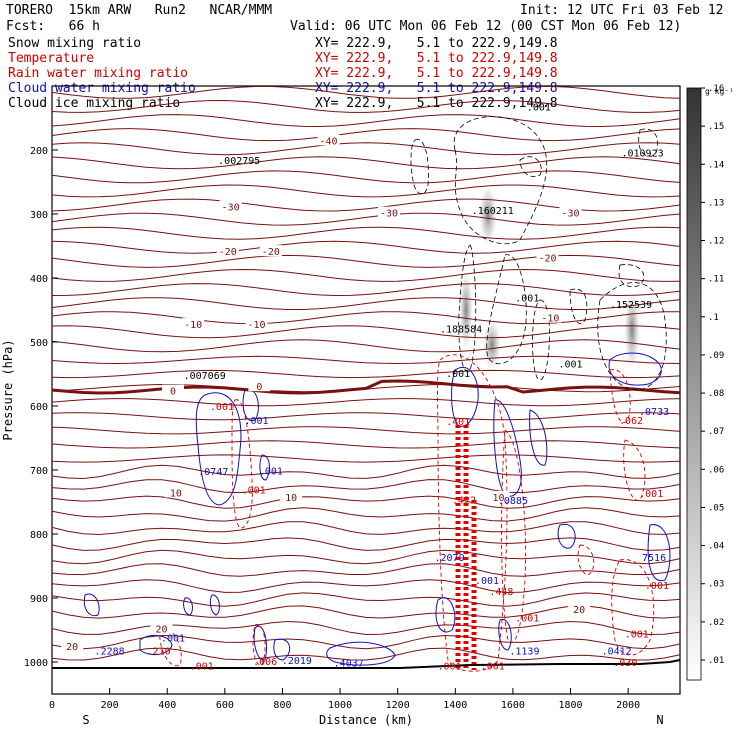  Describe the element at coordinates (492, 345) in the screenshot. I see `plume-lower` at that location.